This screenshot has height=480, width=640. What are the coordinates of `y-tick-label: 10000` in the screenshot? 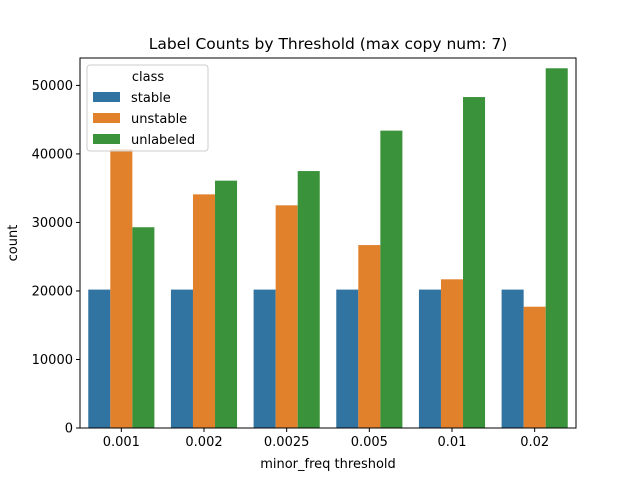 It's located at (52, 360).